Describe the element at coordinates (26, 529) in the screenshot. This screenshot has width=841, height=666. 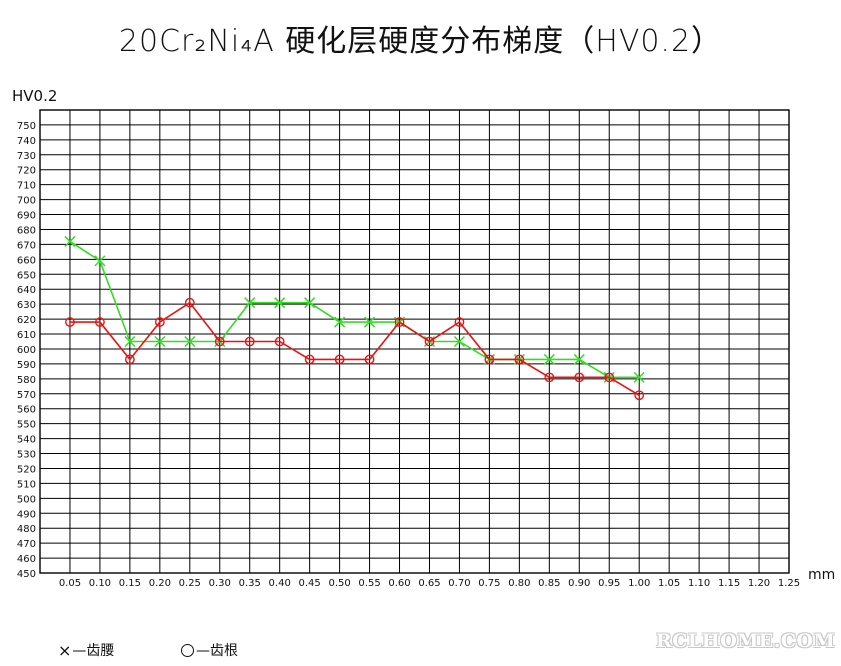
I see `y-tick-label: 480` at that location.